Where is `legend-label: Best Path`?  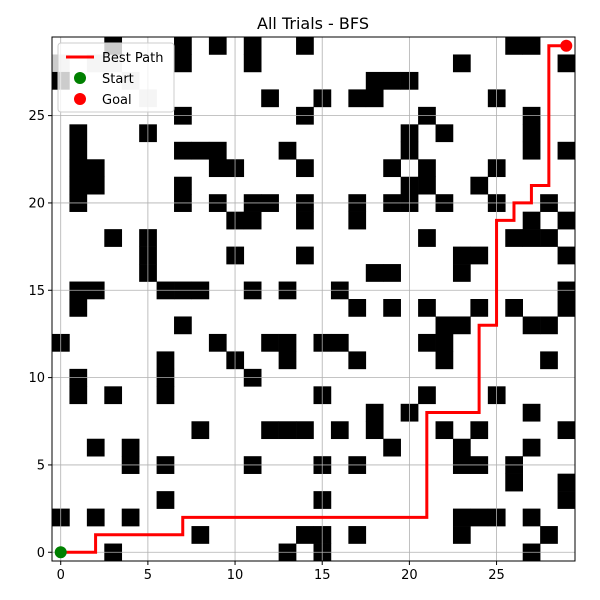
legend-label: Best Path is located at coordinates (132, 58).